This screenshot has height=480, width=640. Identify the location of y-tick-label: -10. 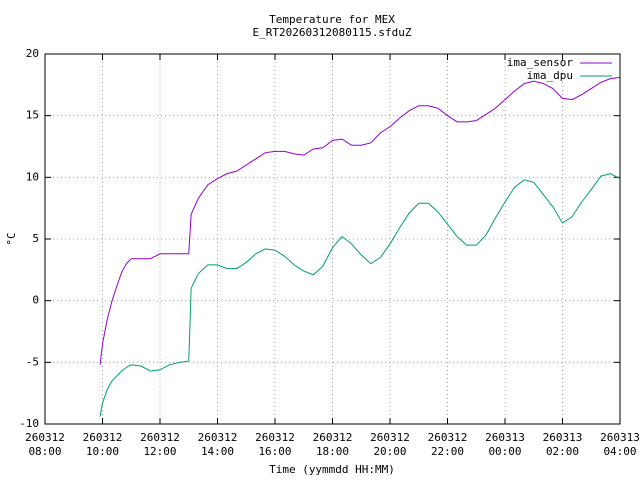
(29, 423).